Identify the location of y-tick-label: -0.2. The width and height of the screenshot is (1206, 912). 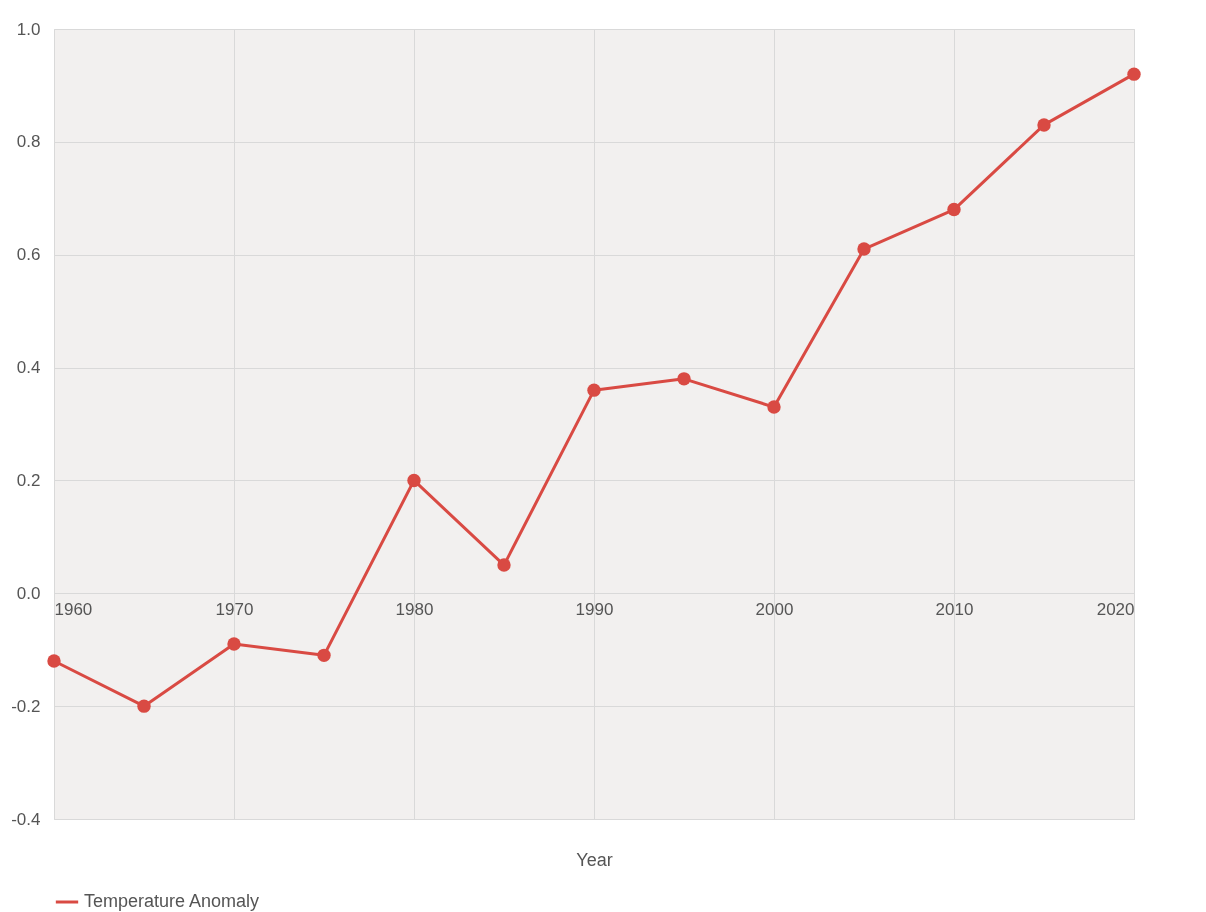
(26, 706).